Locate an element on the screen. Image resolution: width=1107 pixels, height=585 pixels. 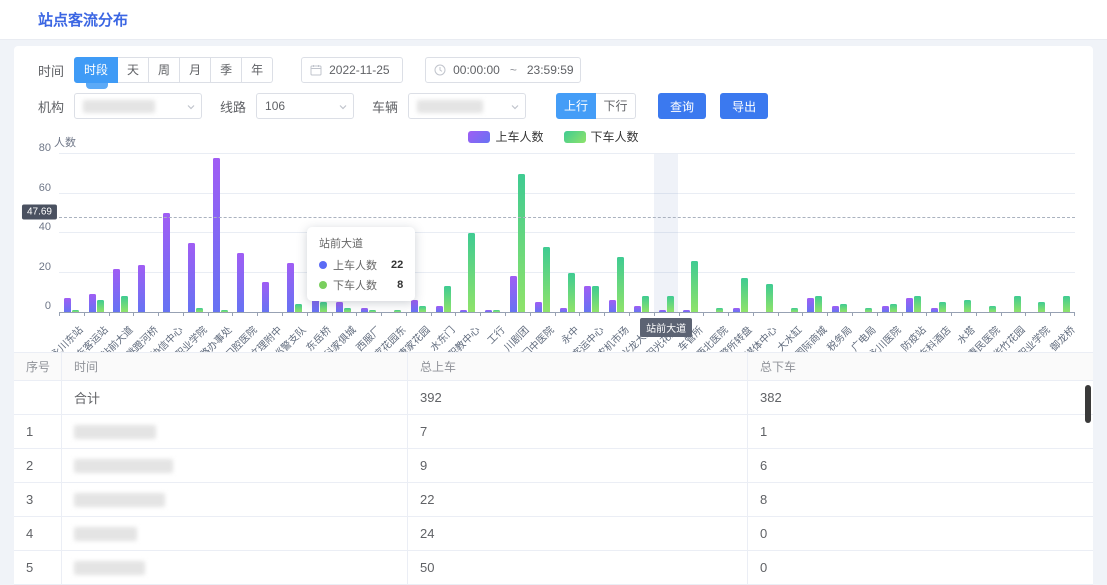
time-filter-label: 时间 is located at coordinates (51, 70).